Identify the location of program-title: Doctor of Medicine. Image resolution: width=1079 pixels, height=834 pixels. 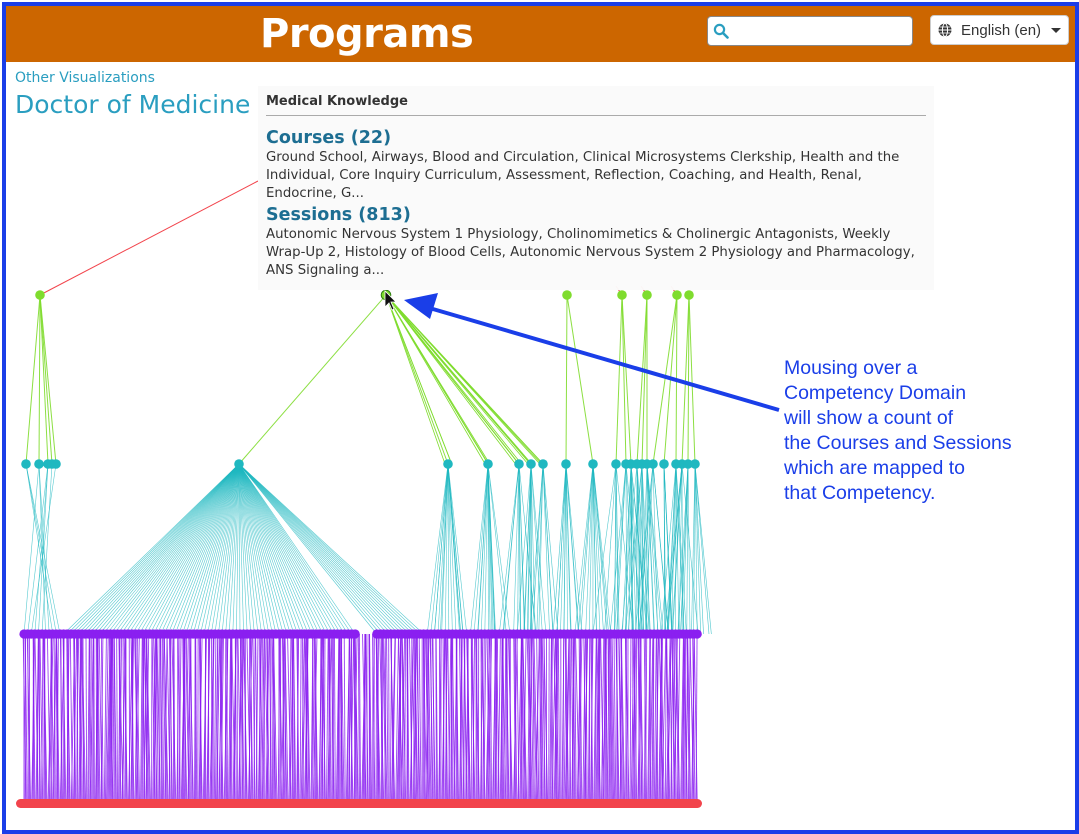
(133, 104).